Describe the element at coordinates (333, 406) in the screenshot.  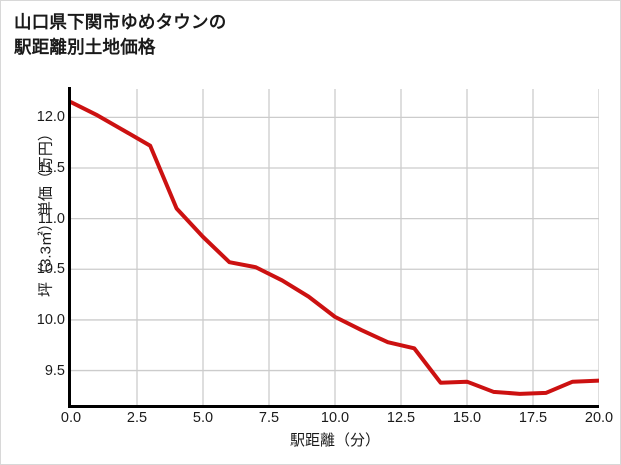
I see `x-axis-spine` at that location.